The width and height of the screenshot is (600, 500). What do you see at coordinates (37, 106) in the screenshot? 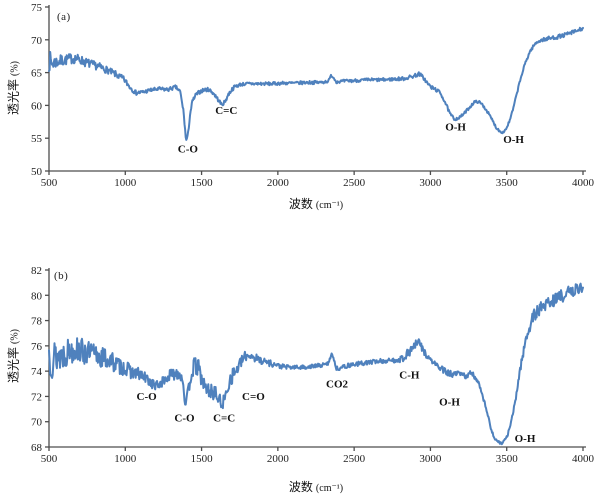
I see `y-tick-label: 60` at bounding box center [37, 106].